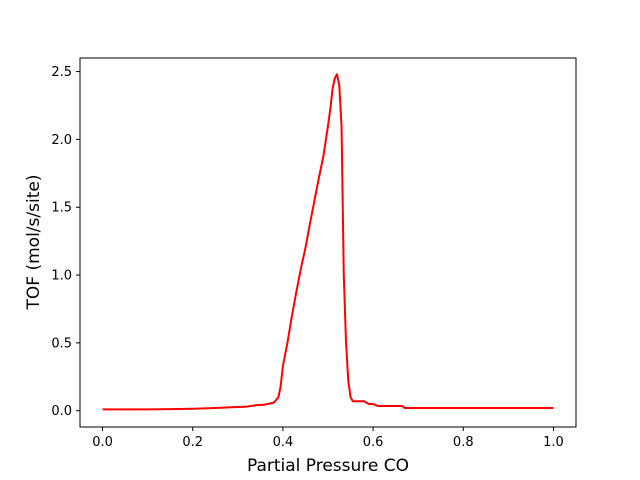 This screenshot has height=480, width=640. I want to click on x-axis-label: Partial Pressure CO, so click(328, 466).